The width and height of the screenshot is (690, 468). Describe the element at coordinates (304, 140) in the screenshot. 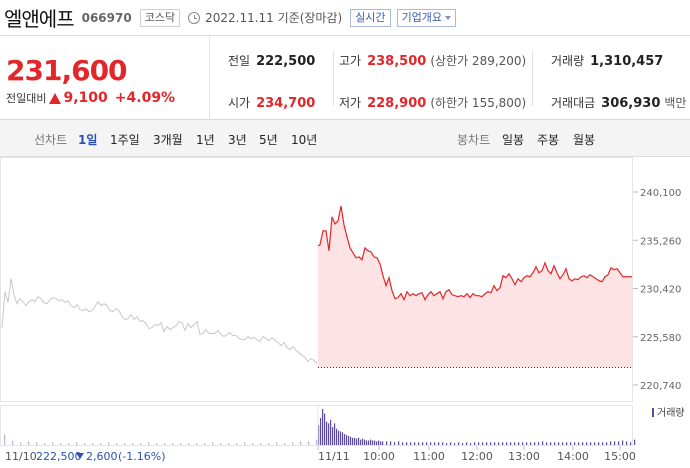

I see `tab-10y: 10년` at that location.